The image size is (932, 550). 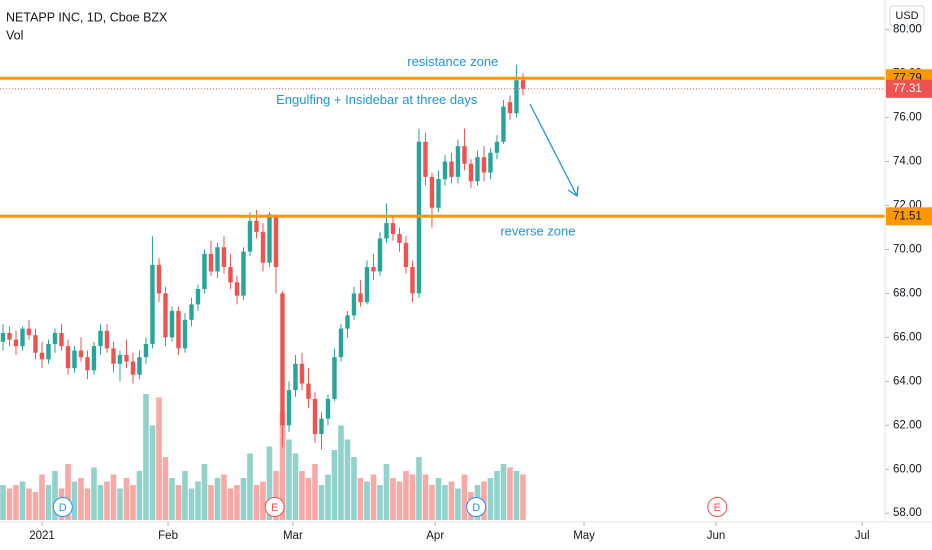 I want to click on y-tick-label: 60.00, so click(x=907, y=469).